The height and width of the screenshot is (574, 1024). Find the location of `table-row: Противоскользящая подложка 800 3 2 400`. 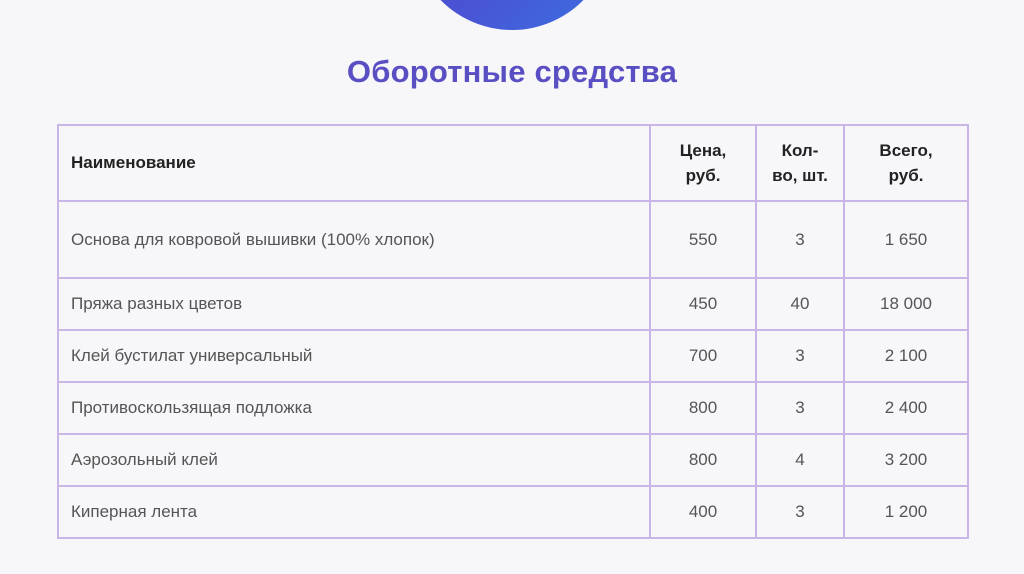

table-row: Противоскользящая подложка 800 3 2 400 is located at coordinates (513, 408).